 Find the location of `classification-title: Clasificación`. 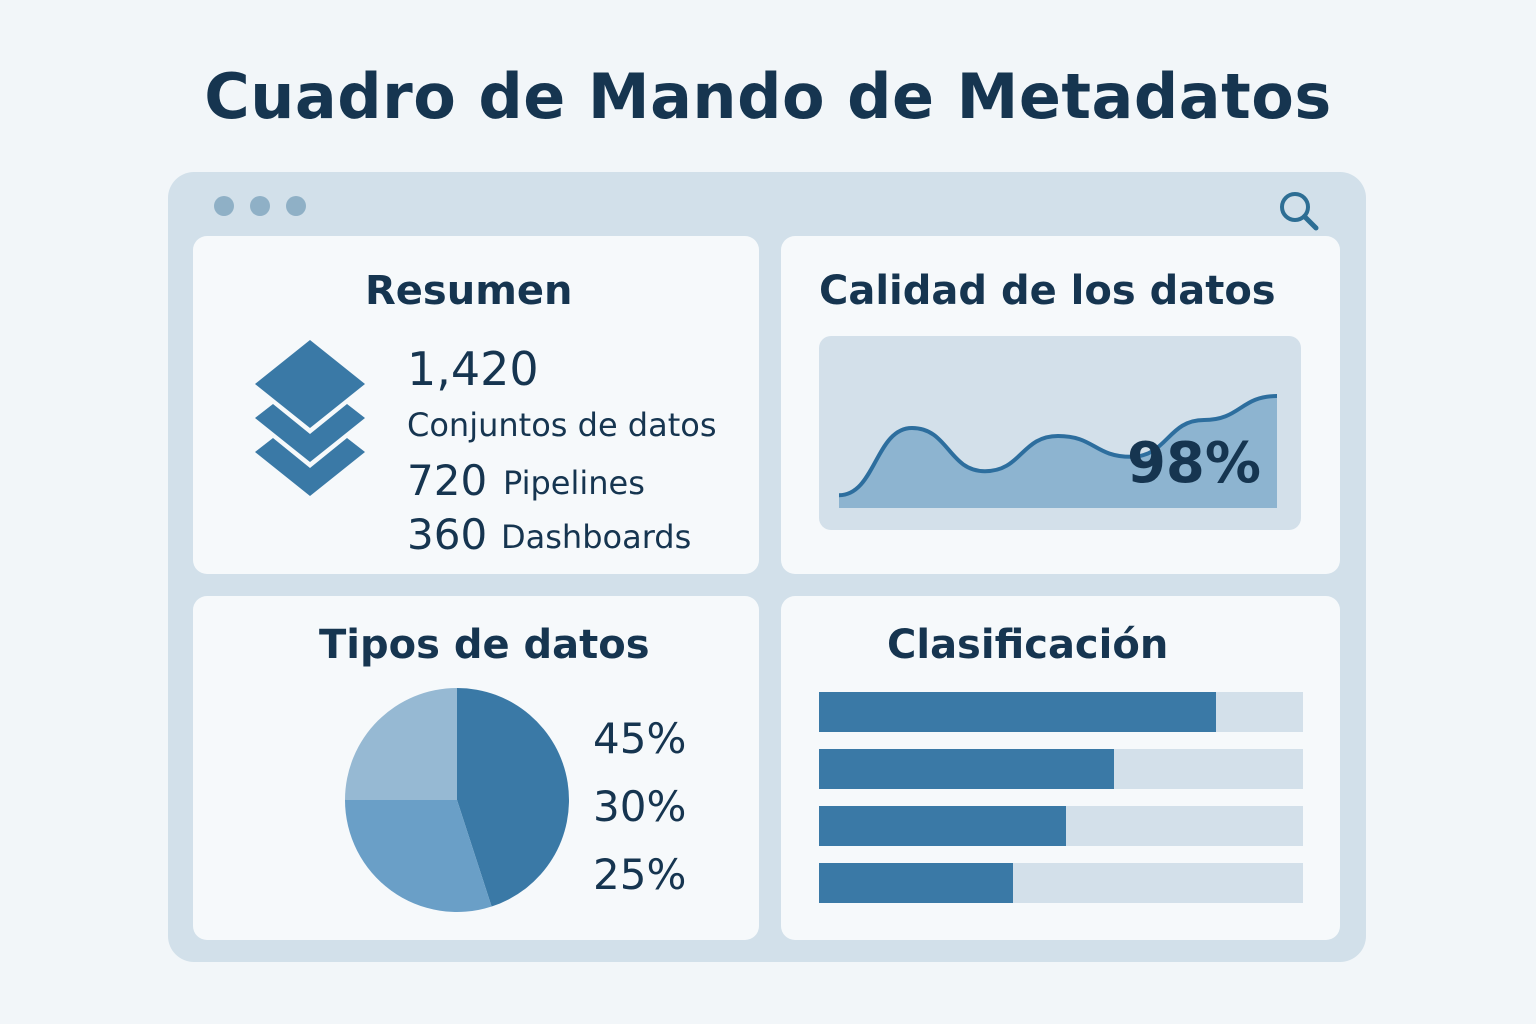

classification-title: Clasificación is located at coordinates (1028, 645).